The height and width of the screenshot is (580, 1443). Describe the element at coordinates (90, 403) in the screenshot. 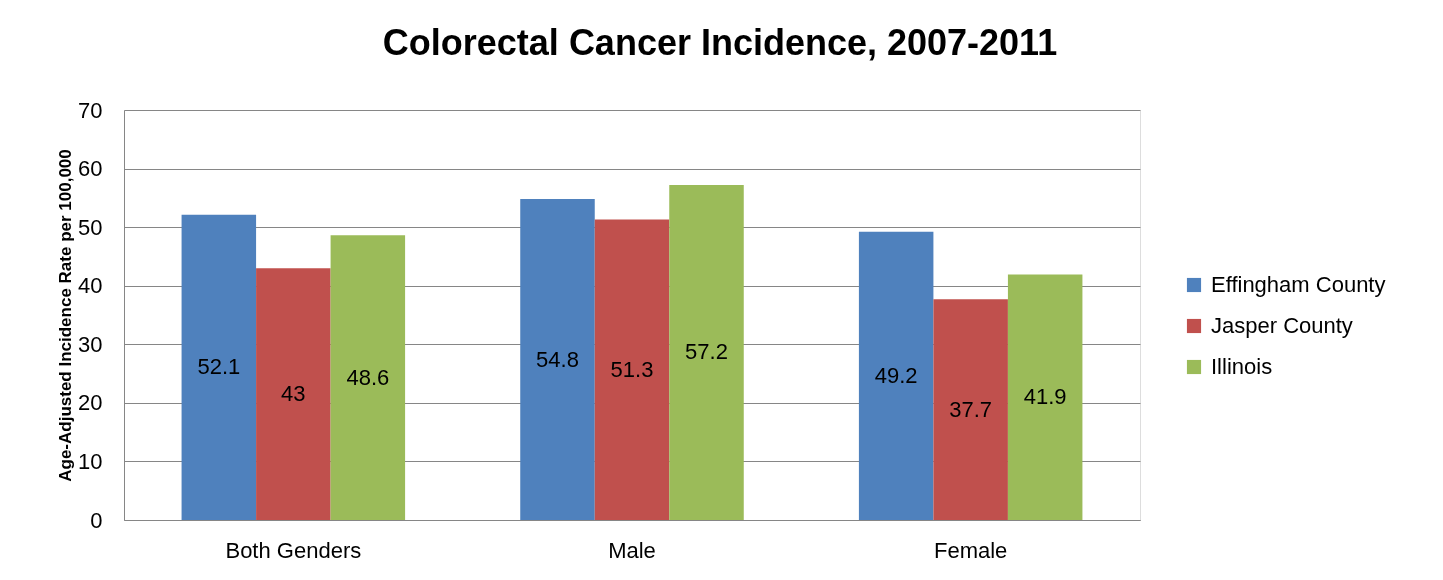

I see `y-tick-label: 20` at that location.